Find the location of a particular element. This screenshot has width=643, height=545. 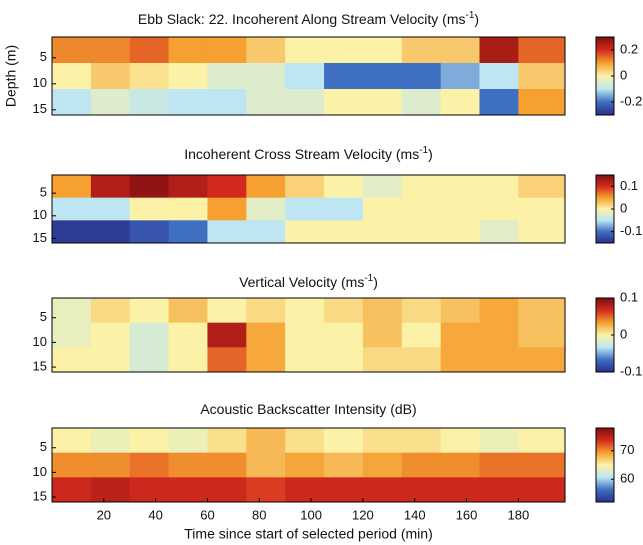

panel-title: Vertical Velocity (ms-1) is located at coordinates (308, 281).